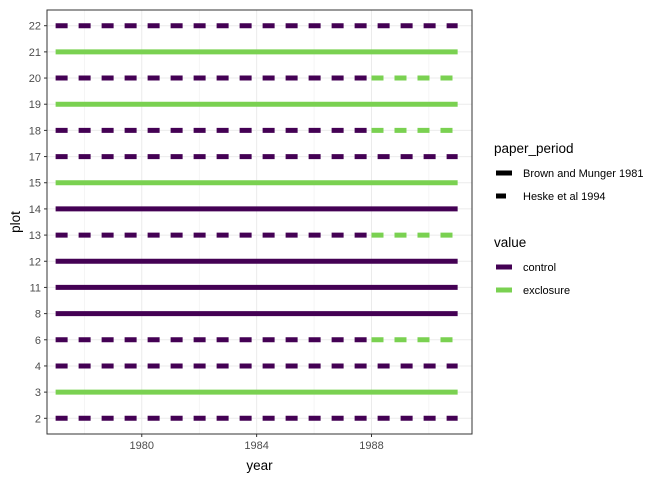 The width and height of the screenshot is (672, 480). What do you see at coordinates (35, 27) in the screenshot?
I see `y-tick-label: 22` at bounding box center [35, 27].